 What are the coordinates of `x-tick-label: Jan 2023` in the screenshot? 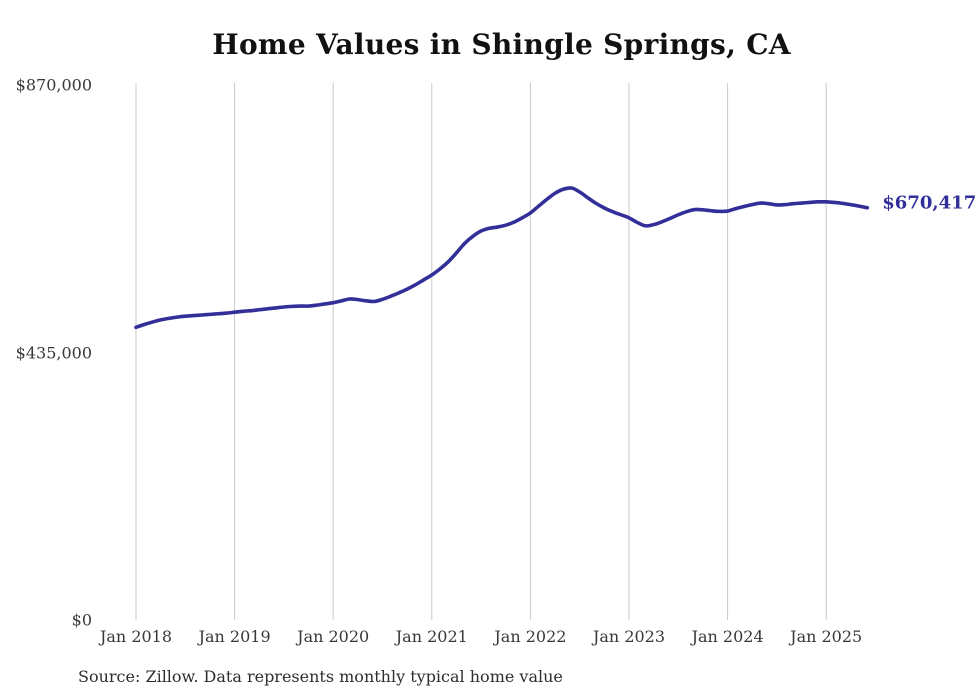 It's located at (629, 636).